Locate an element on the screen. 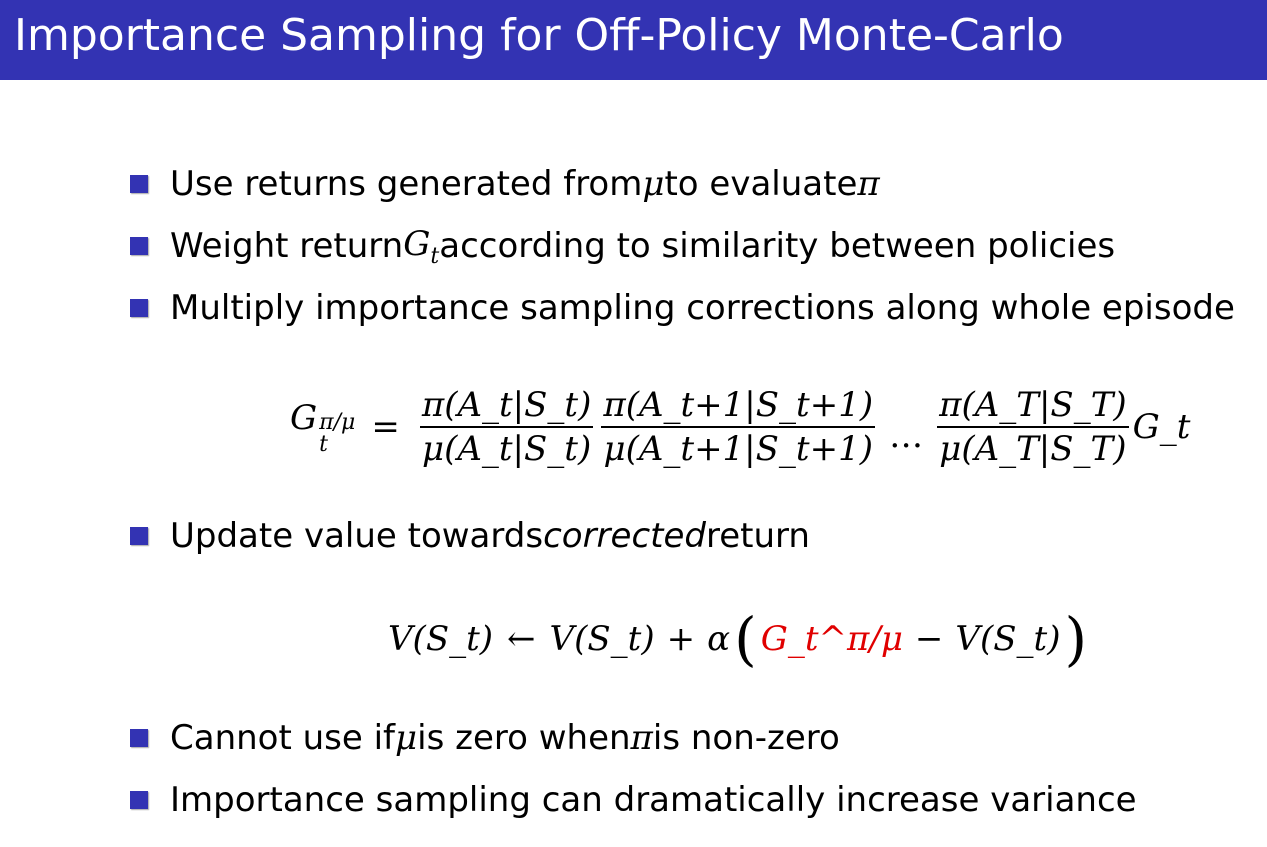 The image size is (1267, 847). eq2-close-paren: ) is located at coordinates (1076, 639).